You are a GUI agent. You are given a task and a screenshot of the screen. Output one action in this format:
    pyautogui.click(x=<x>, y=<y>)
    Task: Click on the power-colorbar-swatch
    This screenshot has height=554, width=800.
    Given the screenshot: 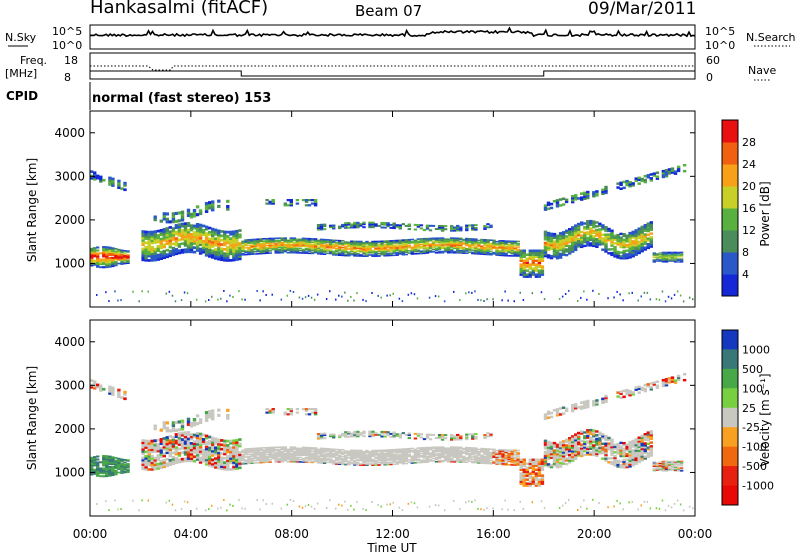 What is the action you would take?
    pyautogui.click(x=730, y=153)
    